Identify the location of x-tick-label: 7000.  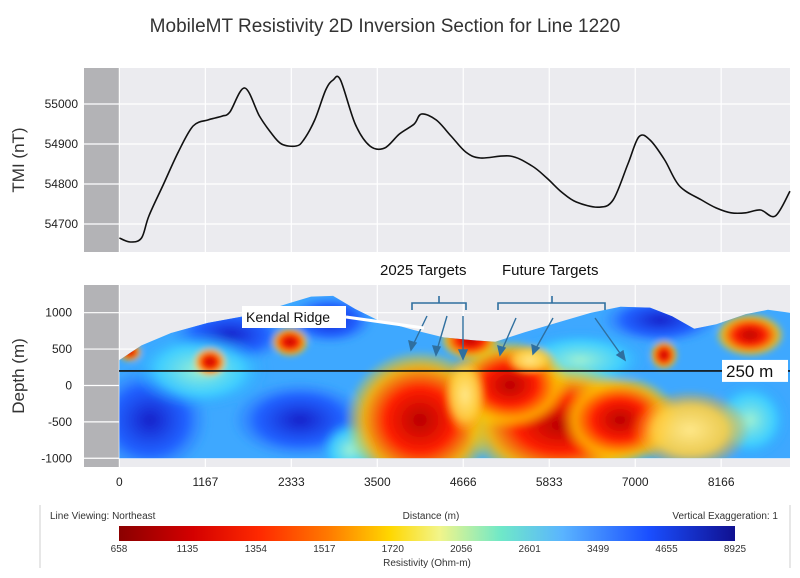
(635, 482).